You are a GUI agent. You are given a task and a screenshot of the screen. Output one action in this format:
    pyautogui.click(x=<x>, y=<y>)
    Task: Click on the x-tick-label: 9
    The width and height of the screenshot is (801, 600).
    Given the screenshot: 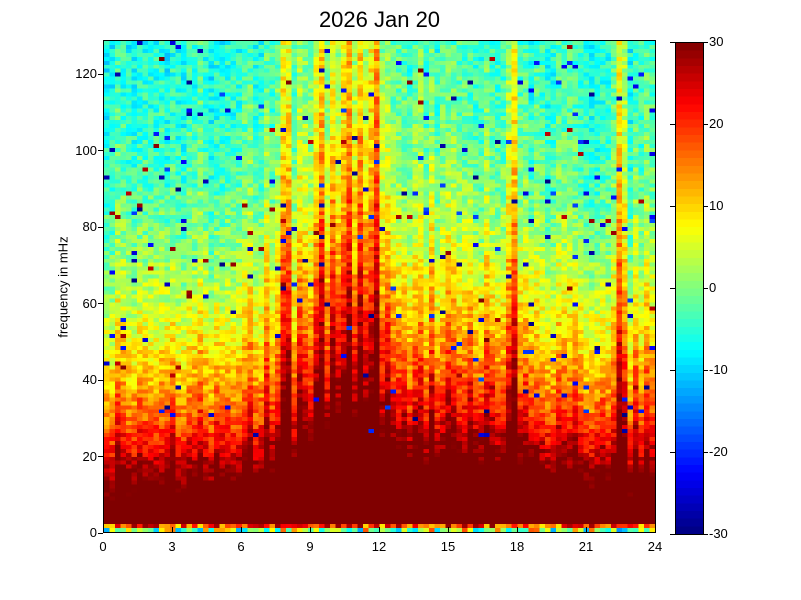 What is the action you would take?
    pyautogui.click(x=310, y=546)
    